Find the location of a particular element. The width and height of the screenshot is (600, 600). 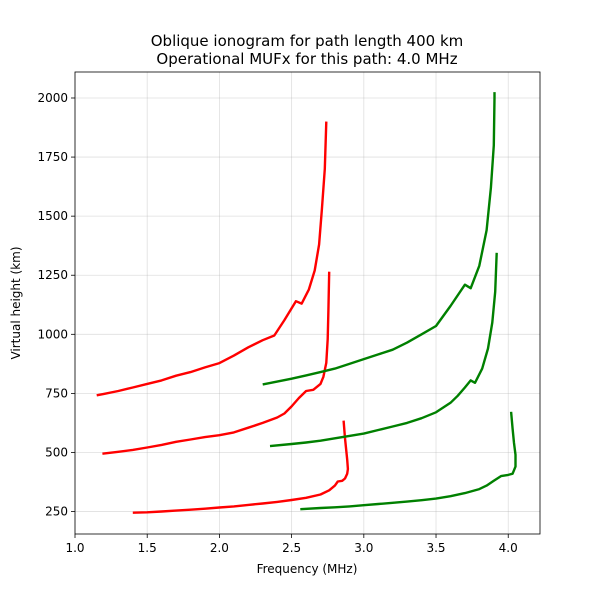

y-tick-label: 750 is located at coordinates (56, 393).